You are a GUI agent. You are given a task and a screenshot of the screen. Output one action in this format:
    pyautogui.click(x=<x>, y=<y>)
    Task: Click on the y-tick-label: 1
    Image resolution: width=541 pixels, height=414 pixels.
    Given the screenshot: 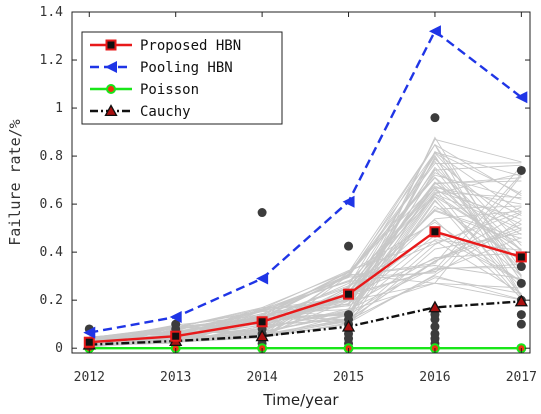 What is the action you would take?
    pyautogui.click(x=59, y=108)
    